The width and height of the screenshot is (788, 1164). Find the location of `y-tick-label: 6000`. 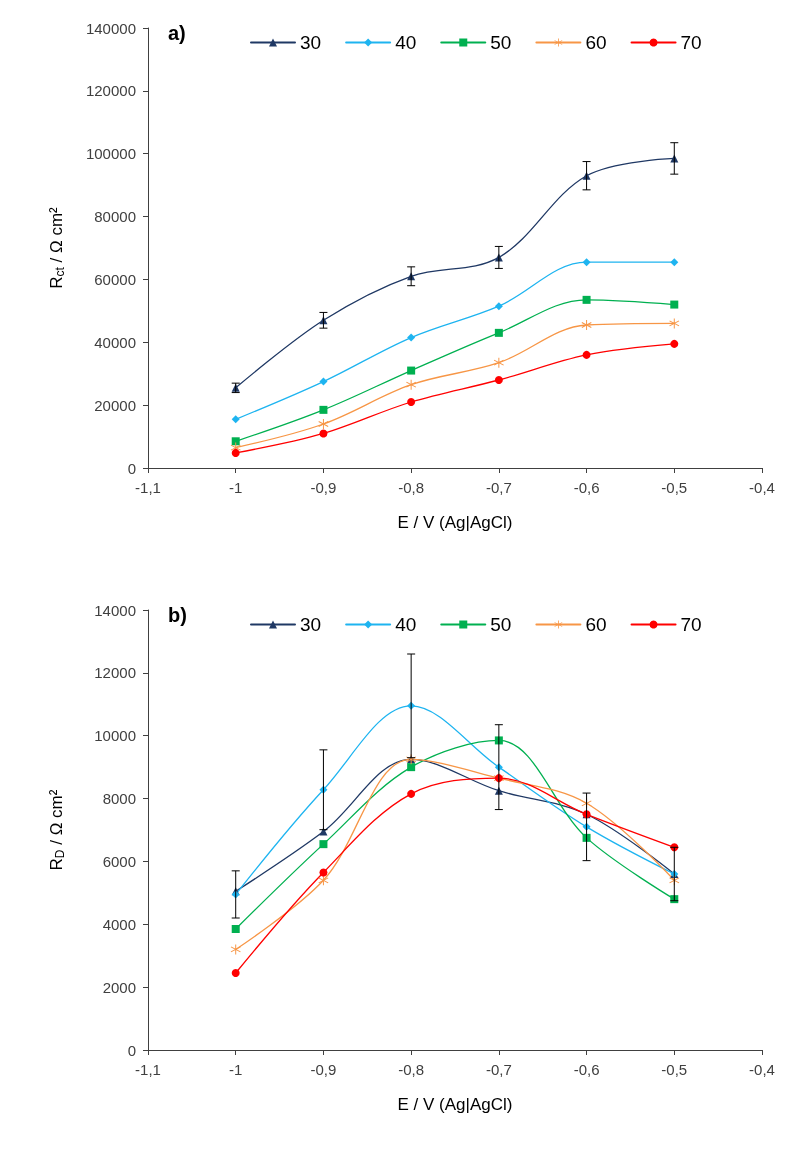

y-tick-label: 6000 is located at coordinates (119, 861).